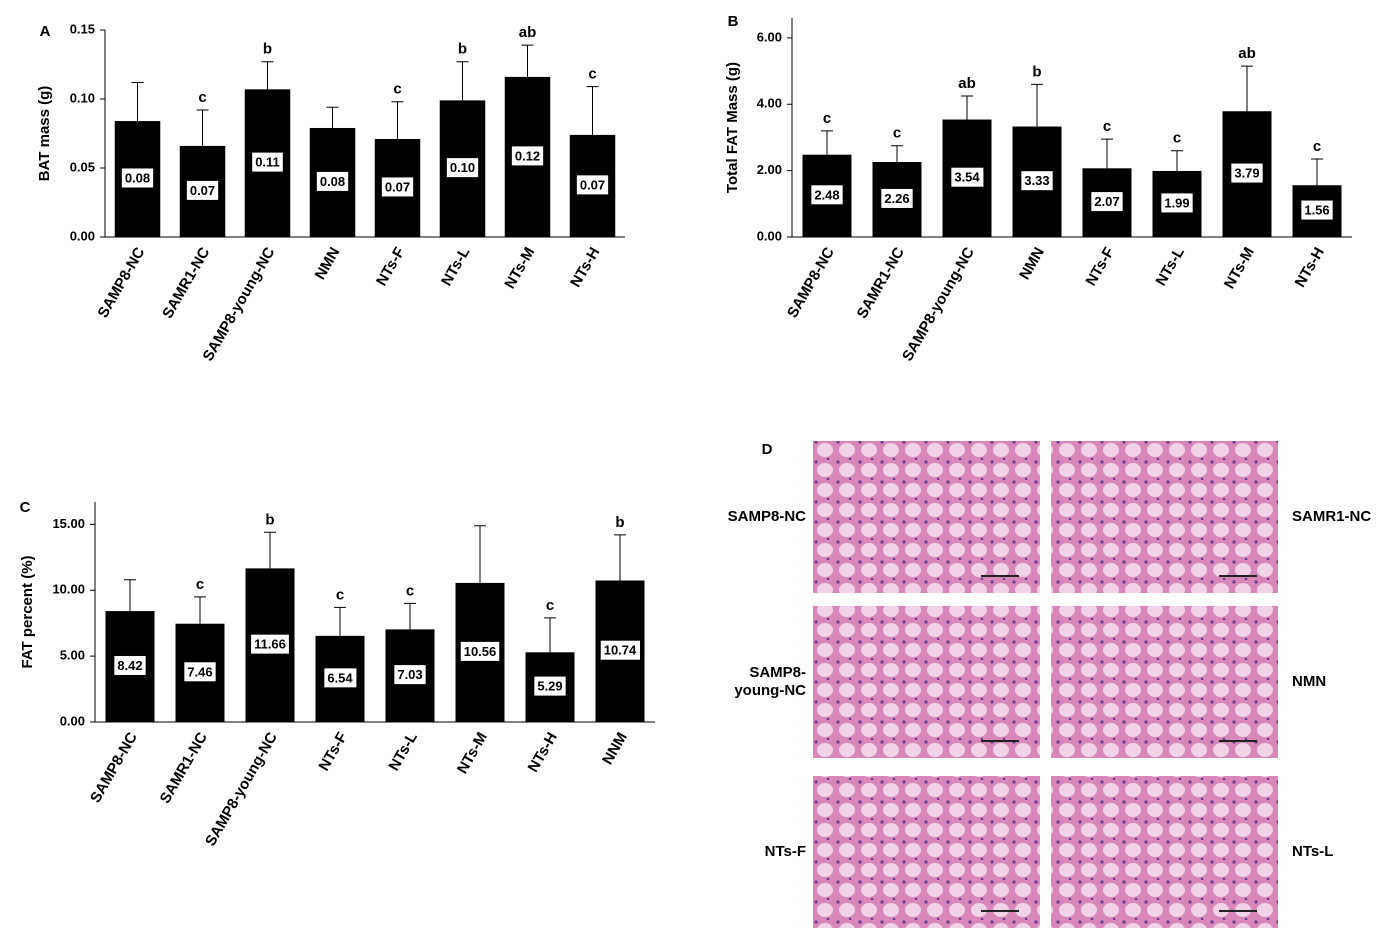  Describe the element at coordinates (777, 672) in the screenshot. I see `image-label: SAMP8-` at that location.